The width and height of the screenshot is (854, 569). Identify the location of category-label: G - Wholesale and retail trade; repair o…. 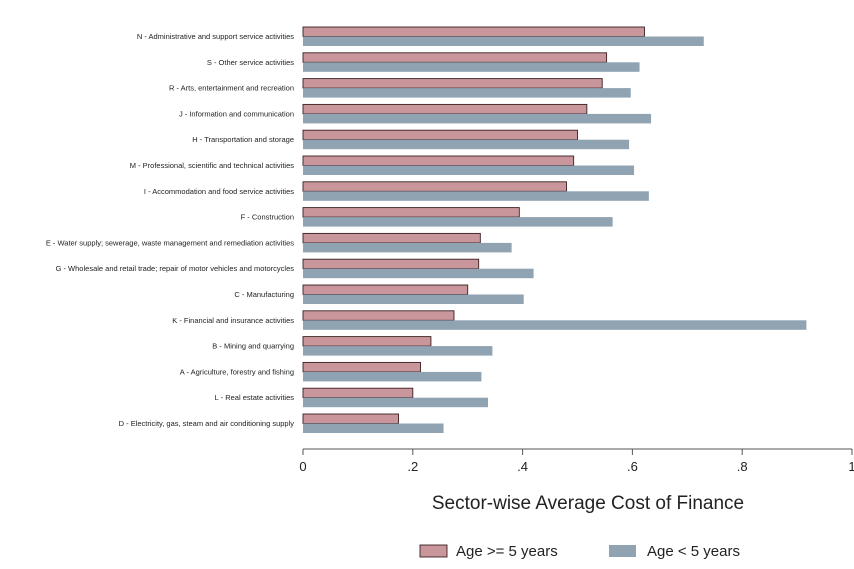
(175, 268).